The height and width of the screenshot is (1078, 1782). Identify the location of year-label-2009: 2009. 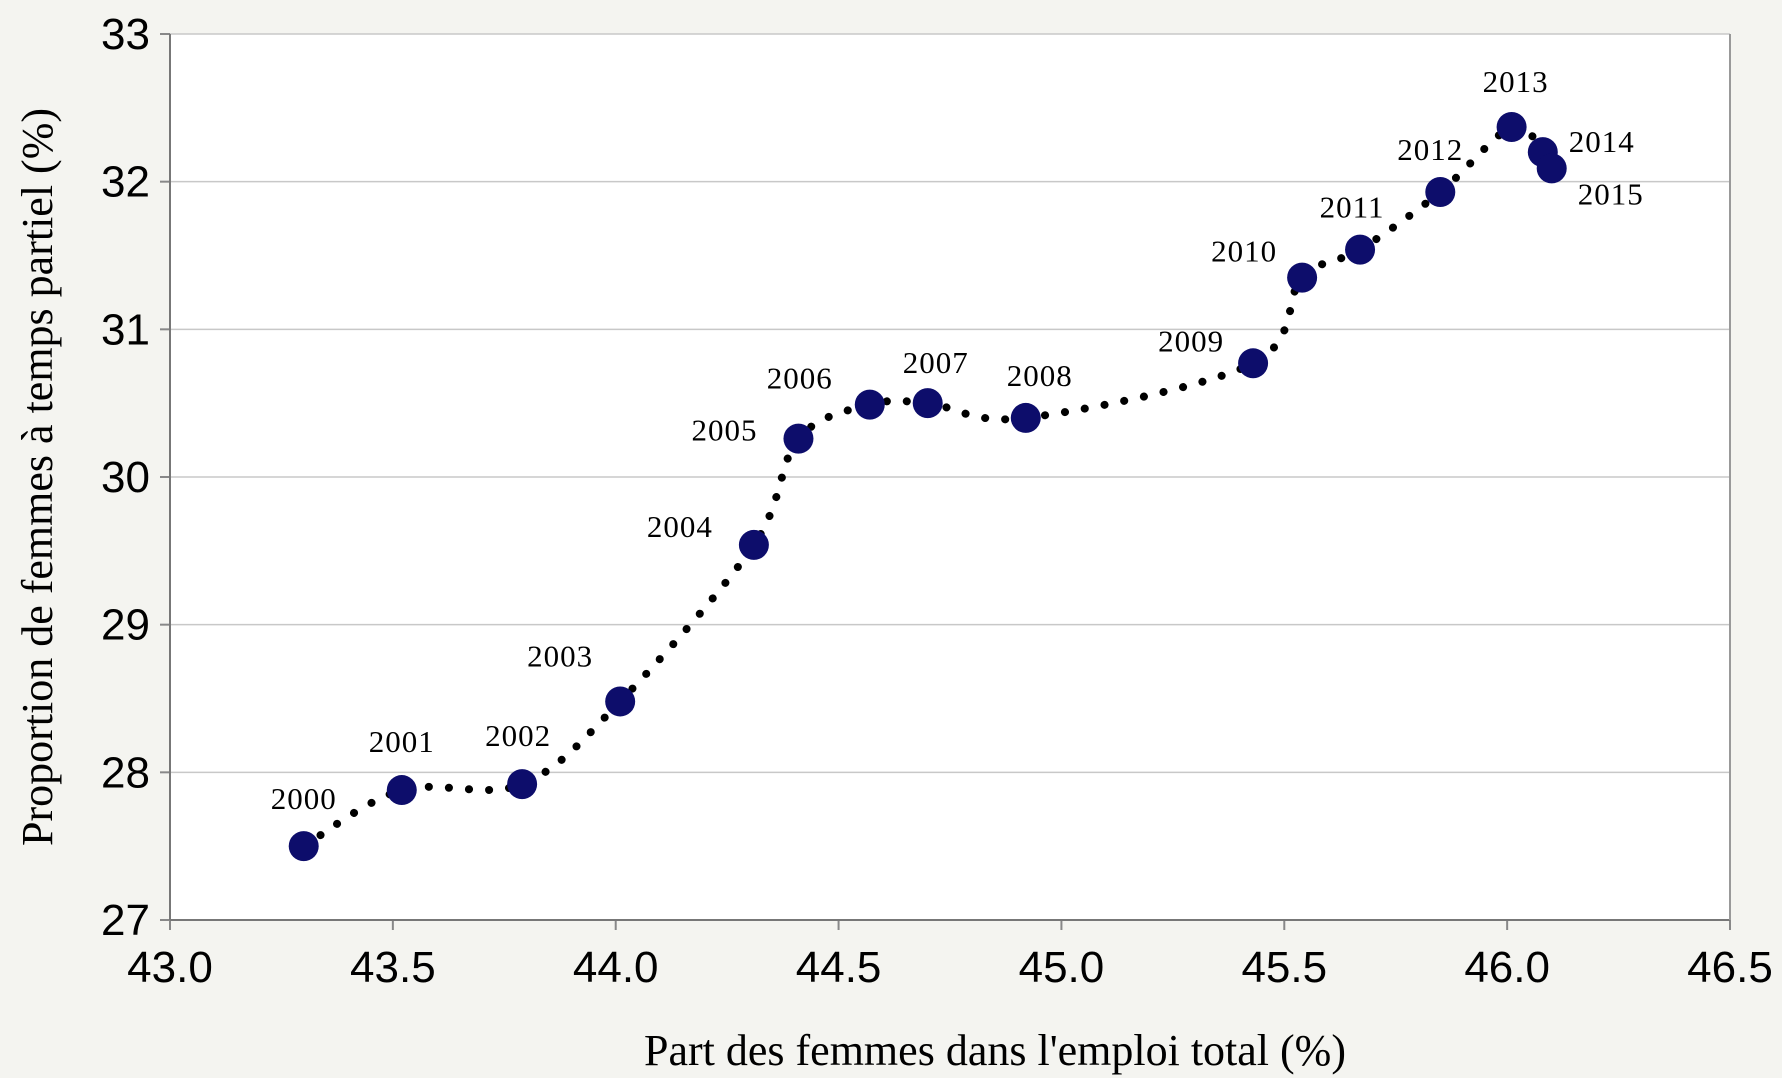
(1191, 340).